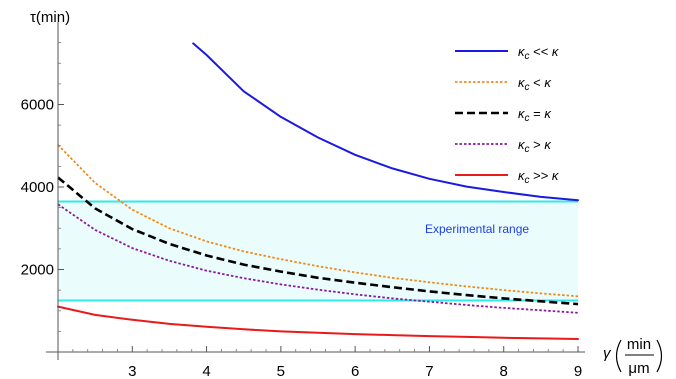  I want to click on x-axis-title-right-paren, so click(659, 356).